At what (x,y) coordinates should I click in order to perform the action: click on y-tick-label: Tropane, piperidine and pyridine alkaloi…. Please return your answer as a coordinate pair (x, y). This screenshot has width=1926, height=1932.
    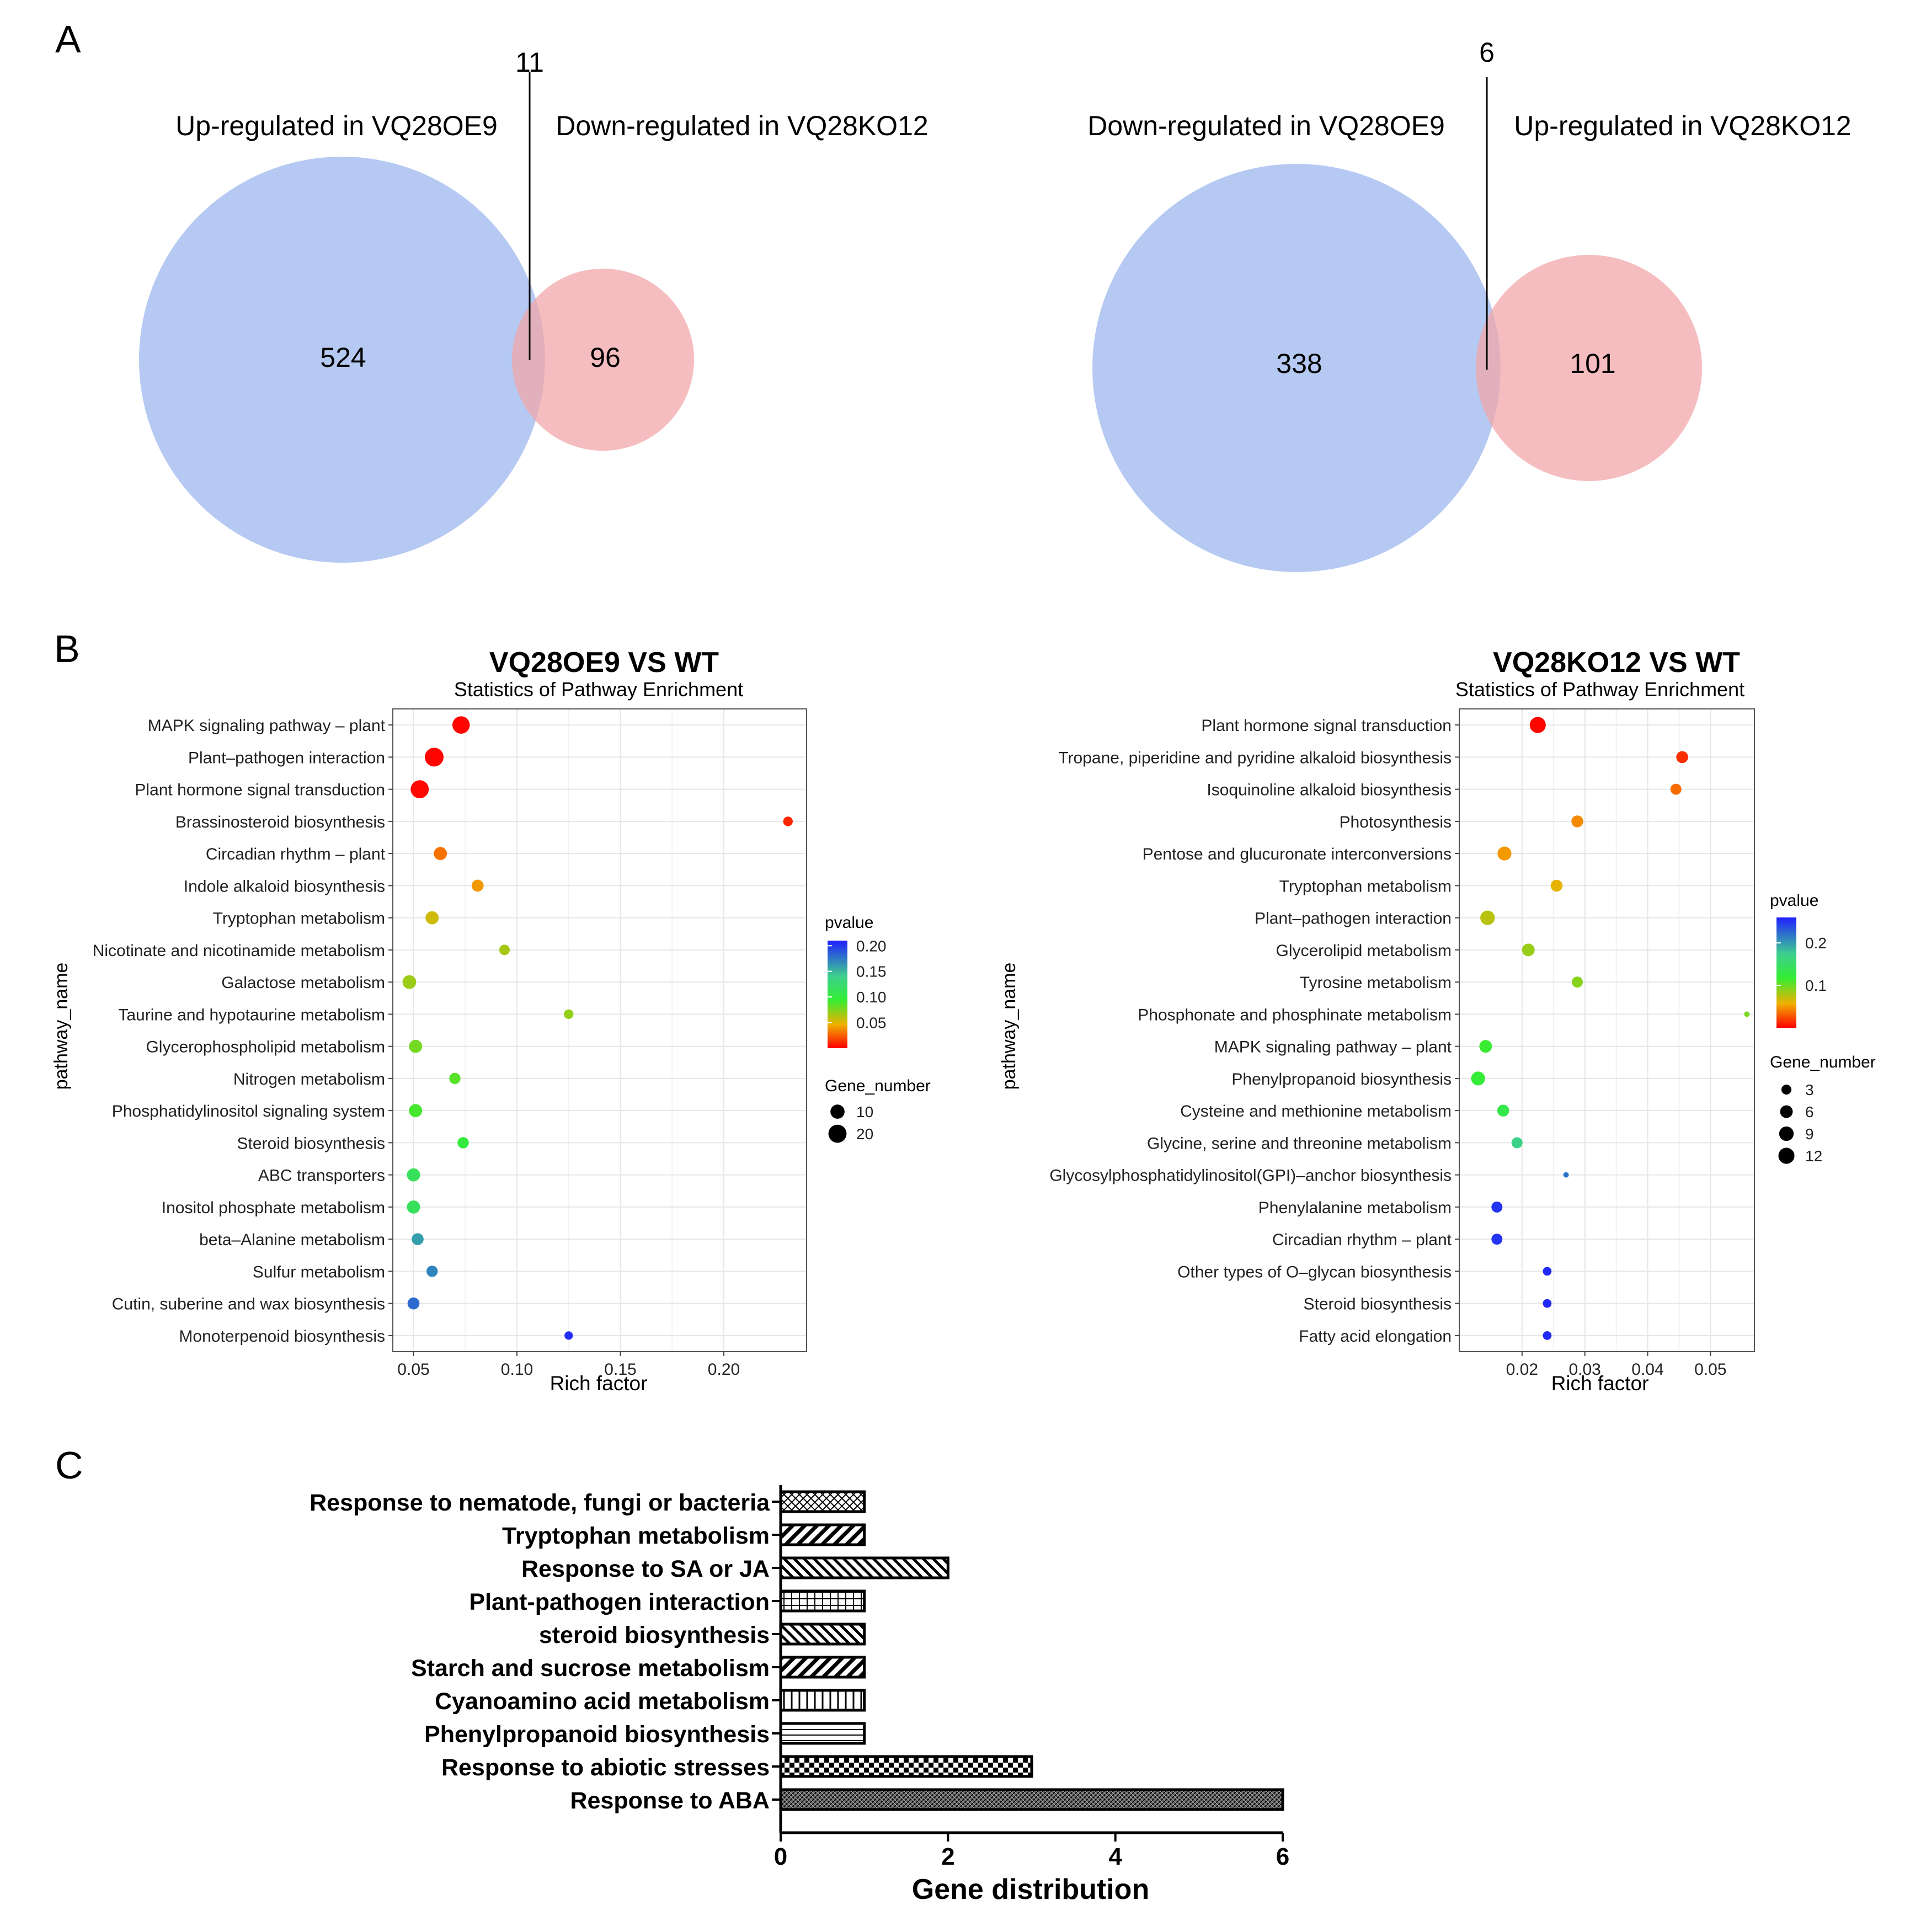
    Looking at the image, I should click on (1255, 758).